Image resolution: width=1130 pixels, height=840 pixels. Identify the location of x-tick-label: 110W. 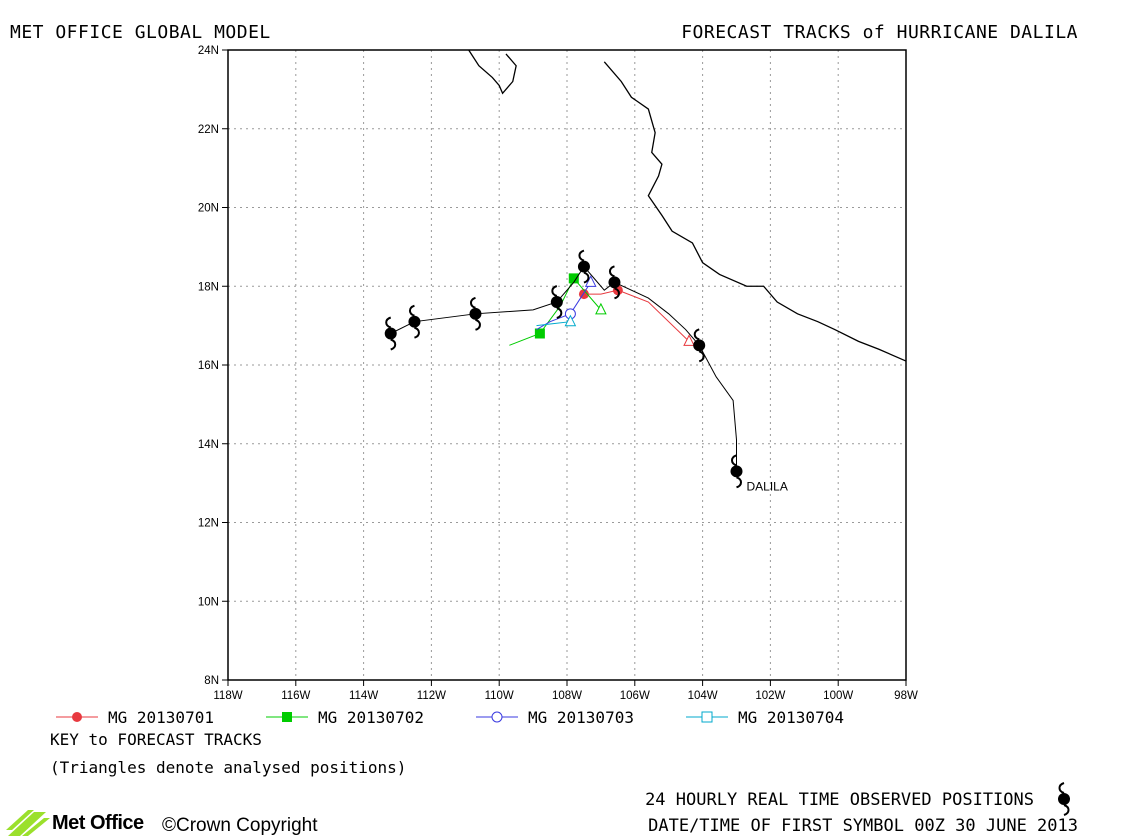
(499, 696).